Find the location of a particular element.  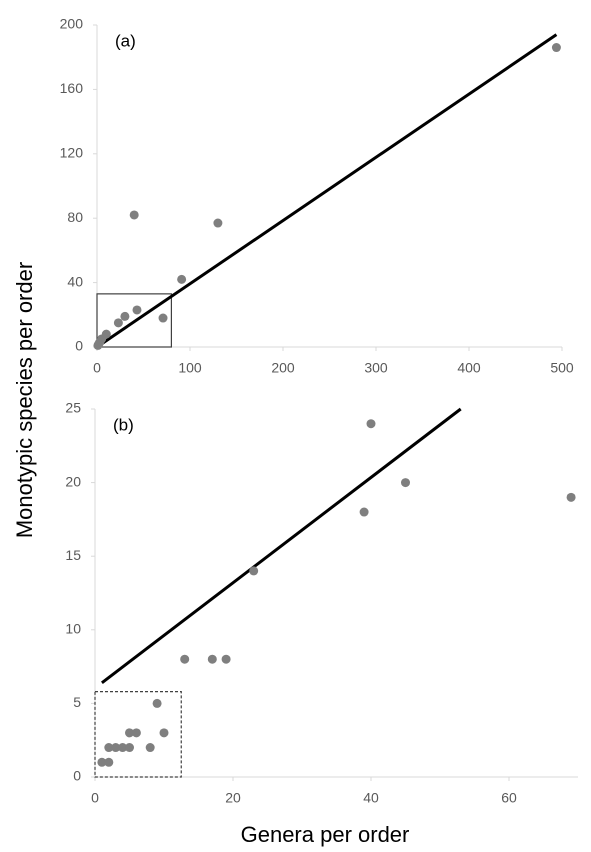

y-tick-label: 20 is located at coordinates (73, 481).